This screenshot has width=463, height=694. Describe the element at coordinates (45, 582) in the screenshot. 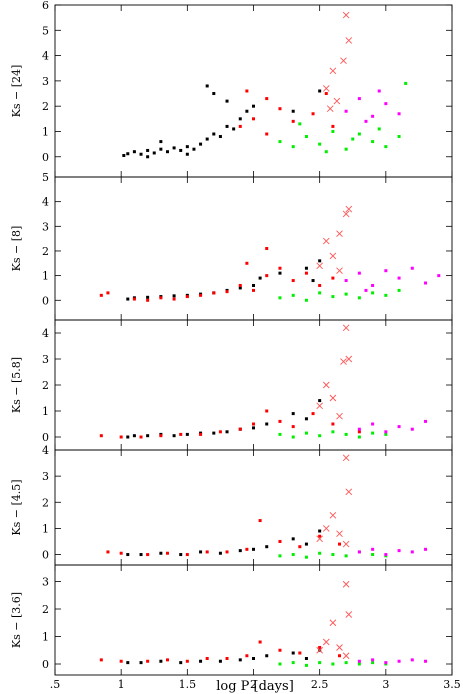

I see `y-tick-label: 3` at that location.